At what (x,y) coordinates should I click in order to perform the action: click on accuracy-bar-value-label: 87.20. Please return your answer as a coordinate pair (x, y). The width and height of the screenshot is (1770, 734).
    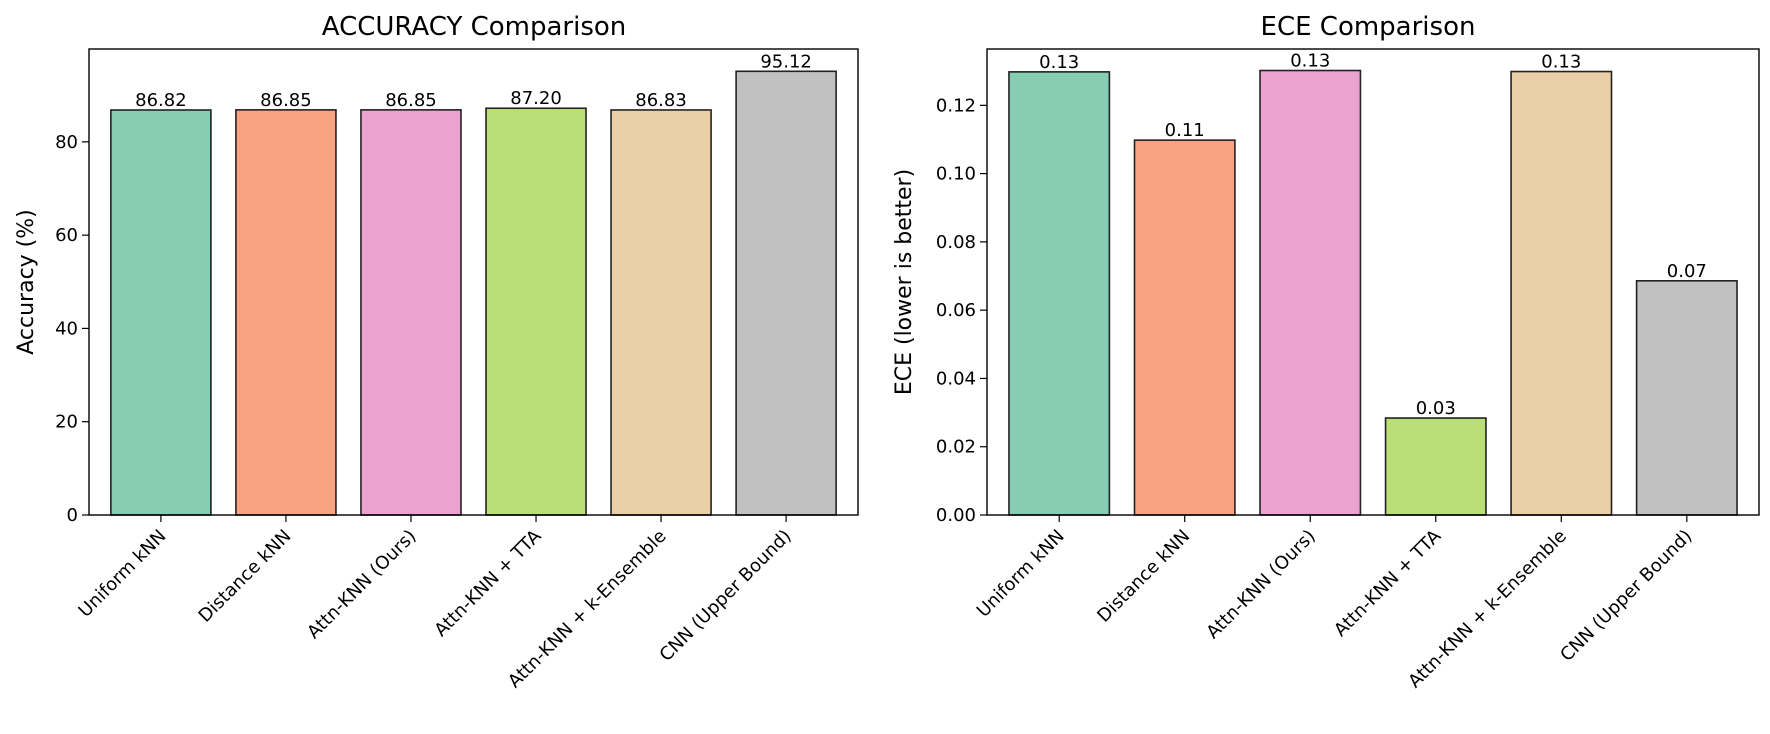
    Looking at the image, I should click on (536, 98).